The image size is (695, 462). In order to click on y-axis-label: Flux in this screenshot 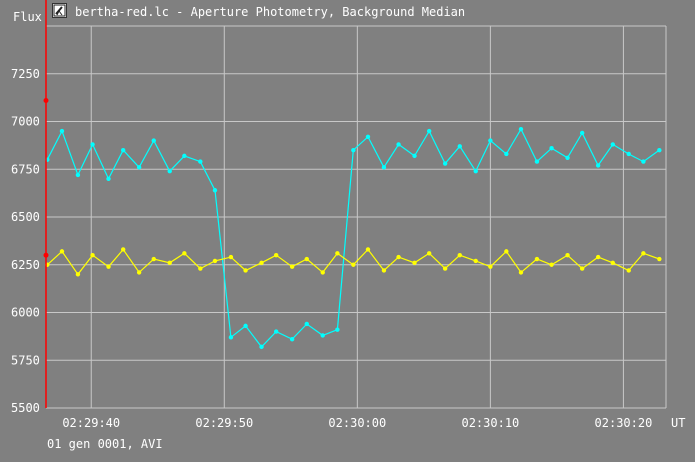, I will do `click(27, 17)`.